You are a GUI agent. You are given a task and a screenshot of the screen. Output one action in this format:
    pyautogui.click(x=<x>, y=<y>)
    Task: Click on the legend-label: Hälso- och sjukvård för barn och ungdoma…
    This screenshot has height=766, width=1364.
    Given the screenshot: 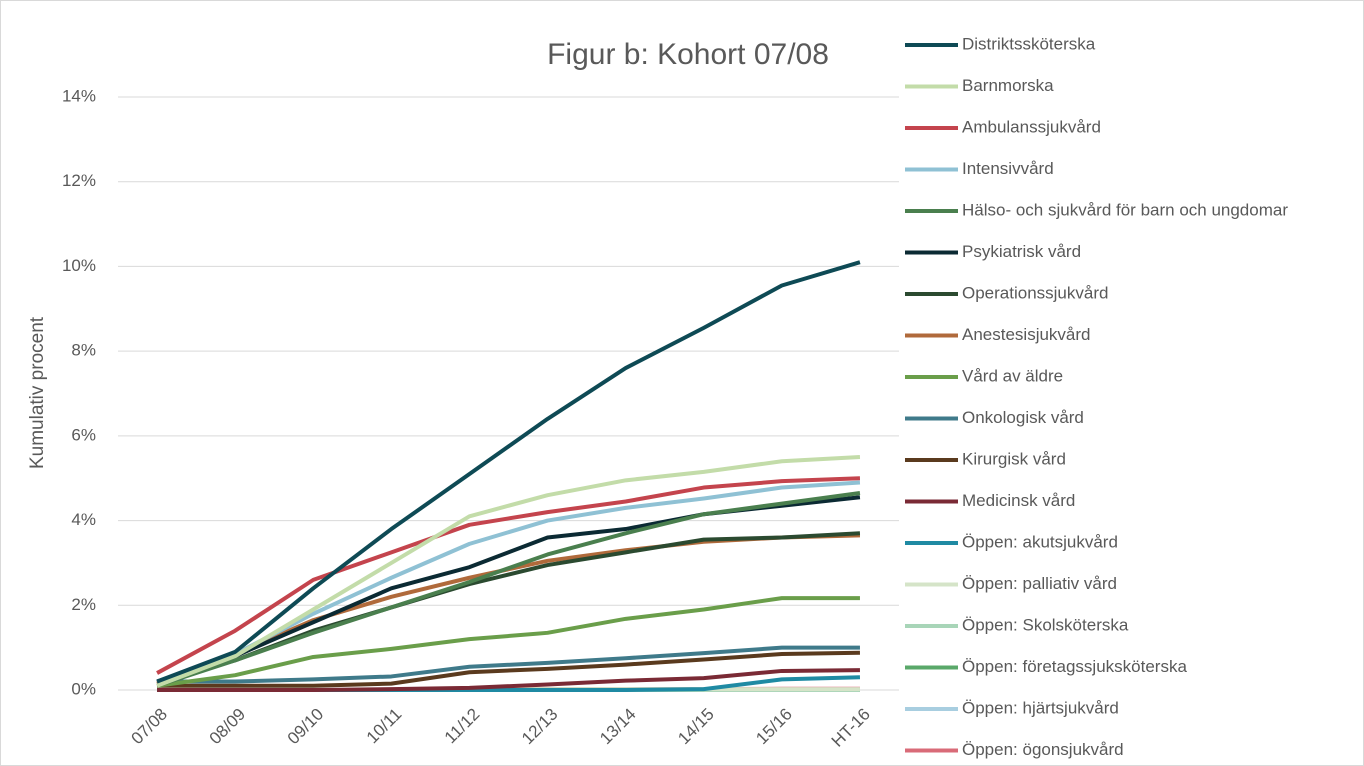 What is the action you would take?
    pyautogui.click(x=1125, y=209)
    